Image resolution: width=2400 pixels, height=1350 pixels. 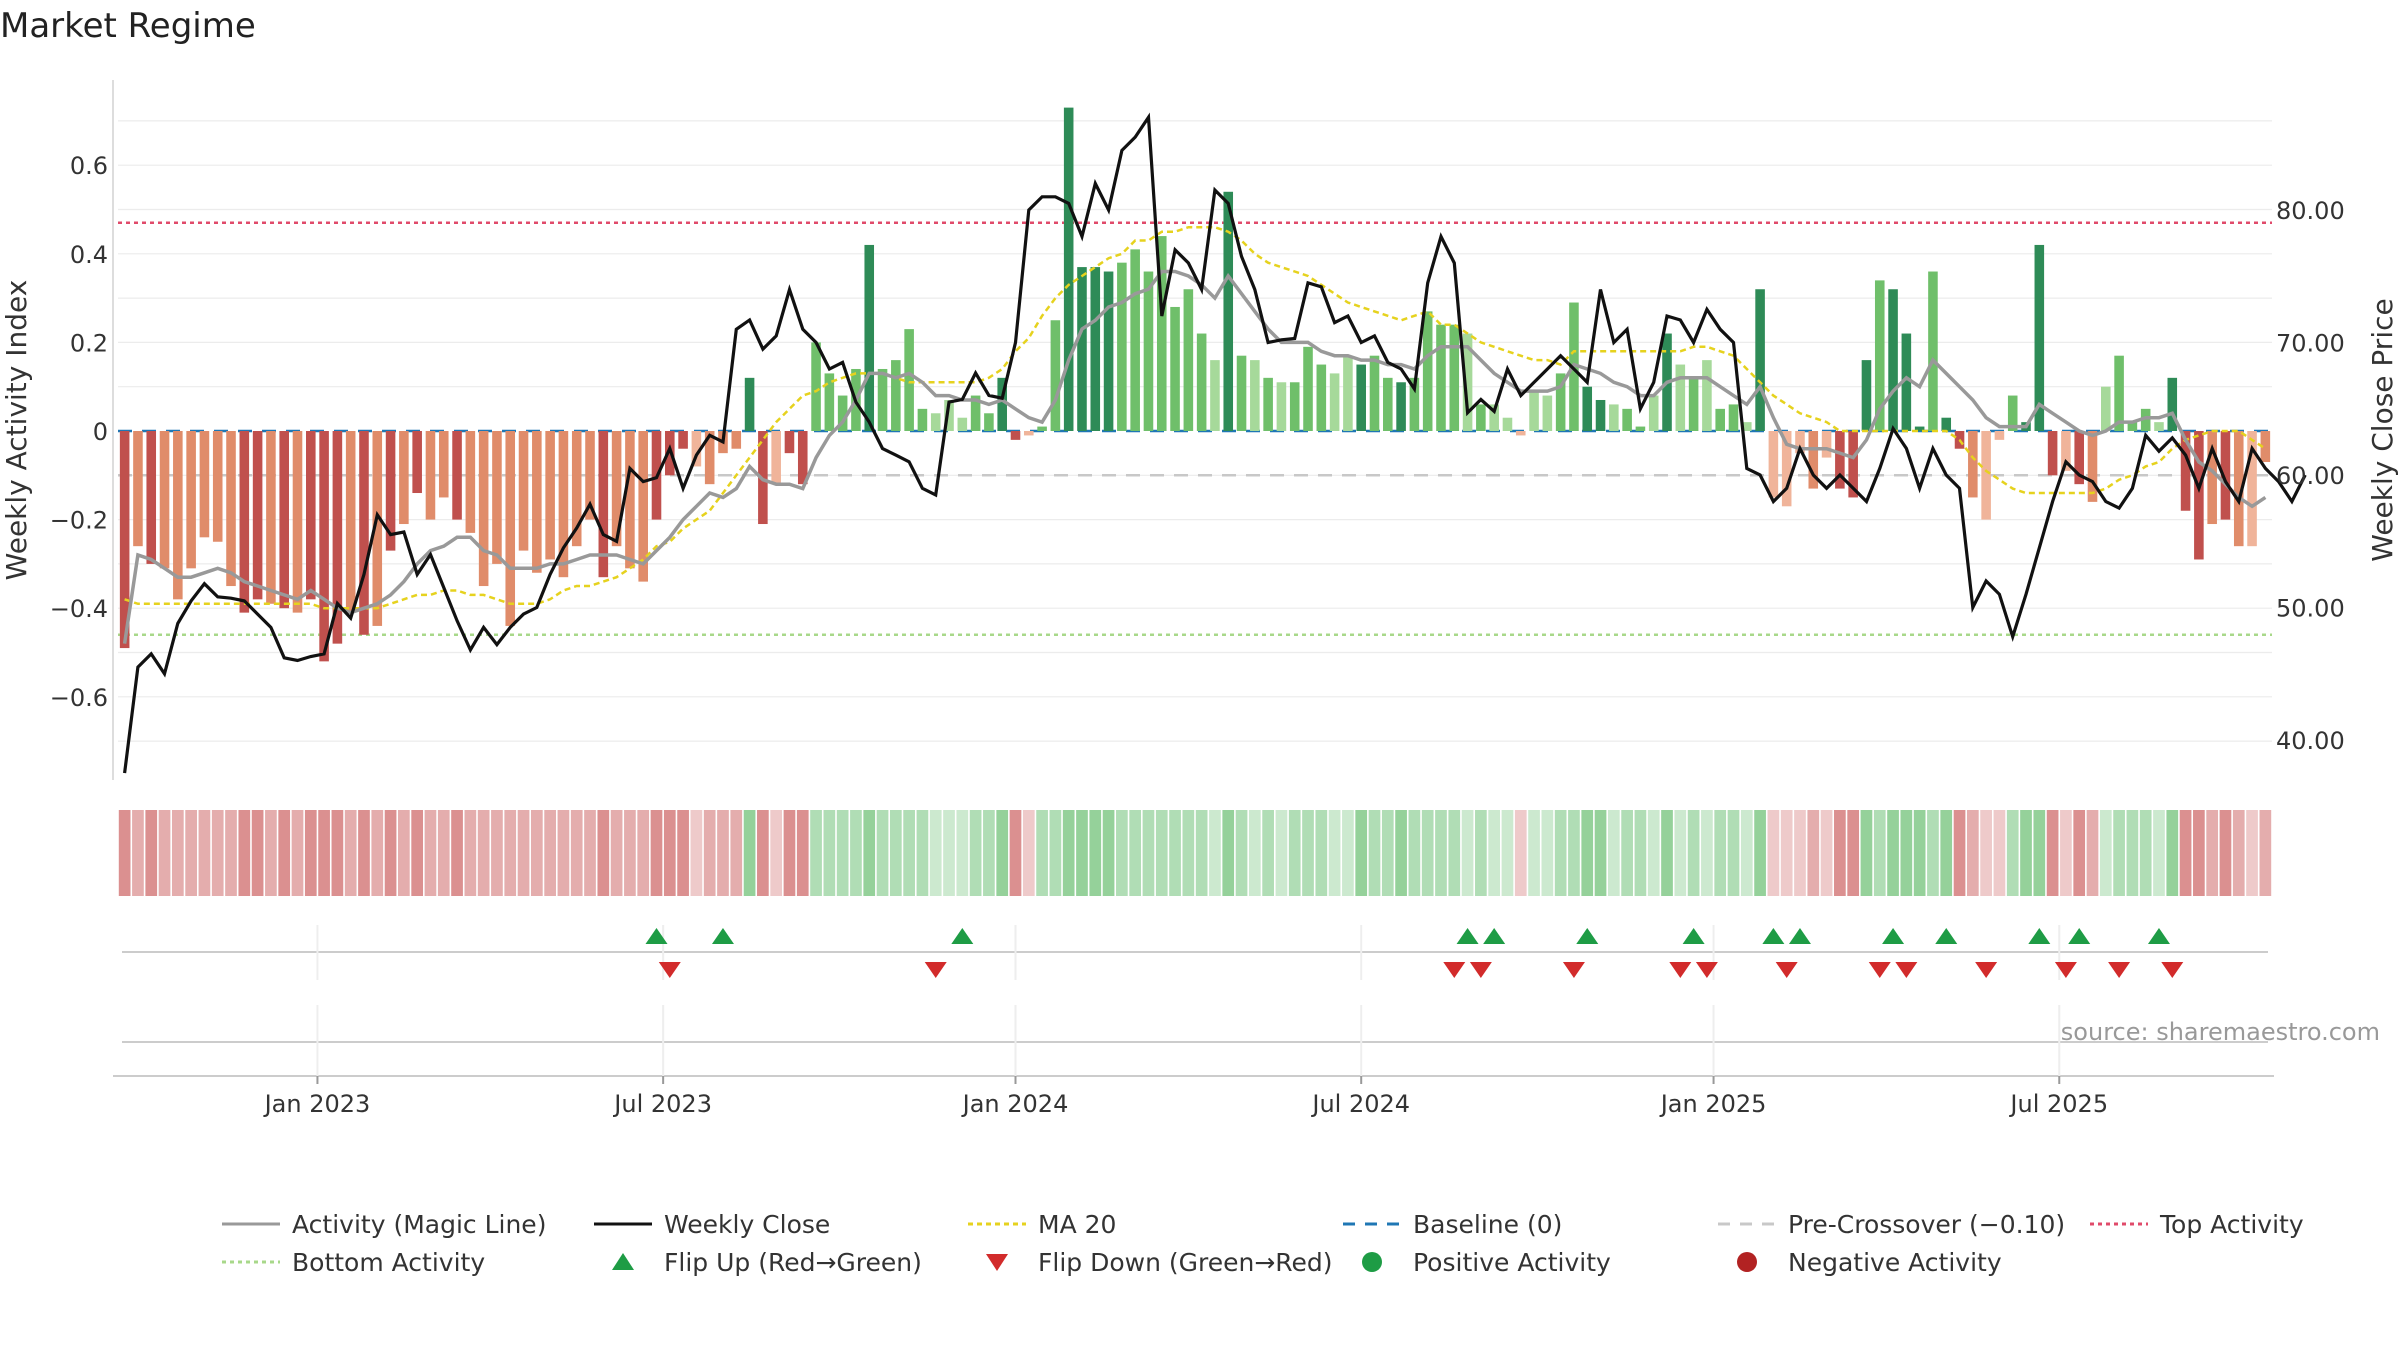 I want to click on x-tick-label: Jul 2024, so click(x=1360, y=1104).